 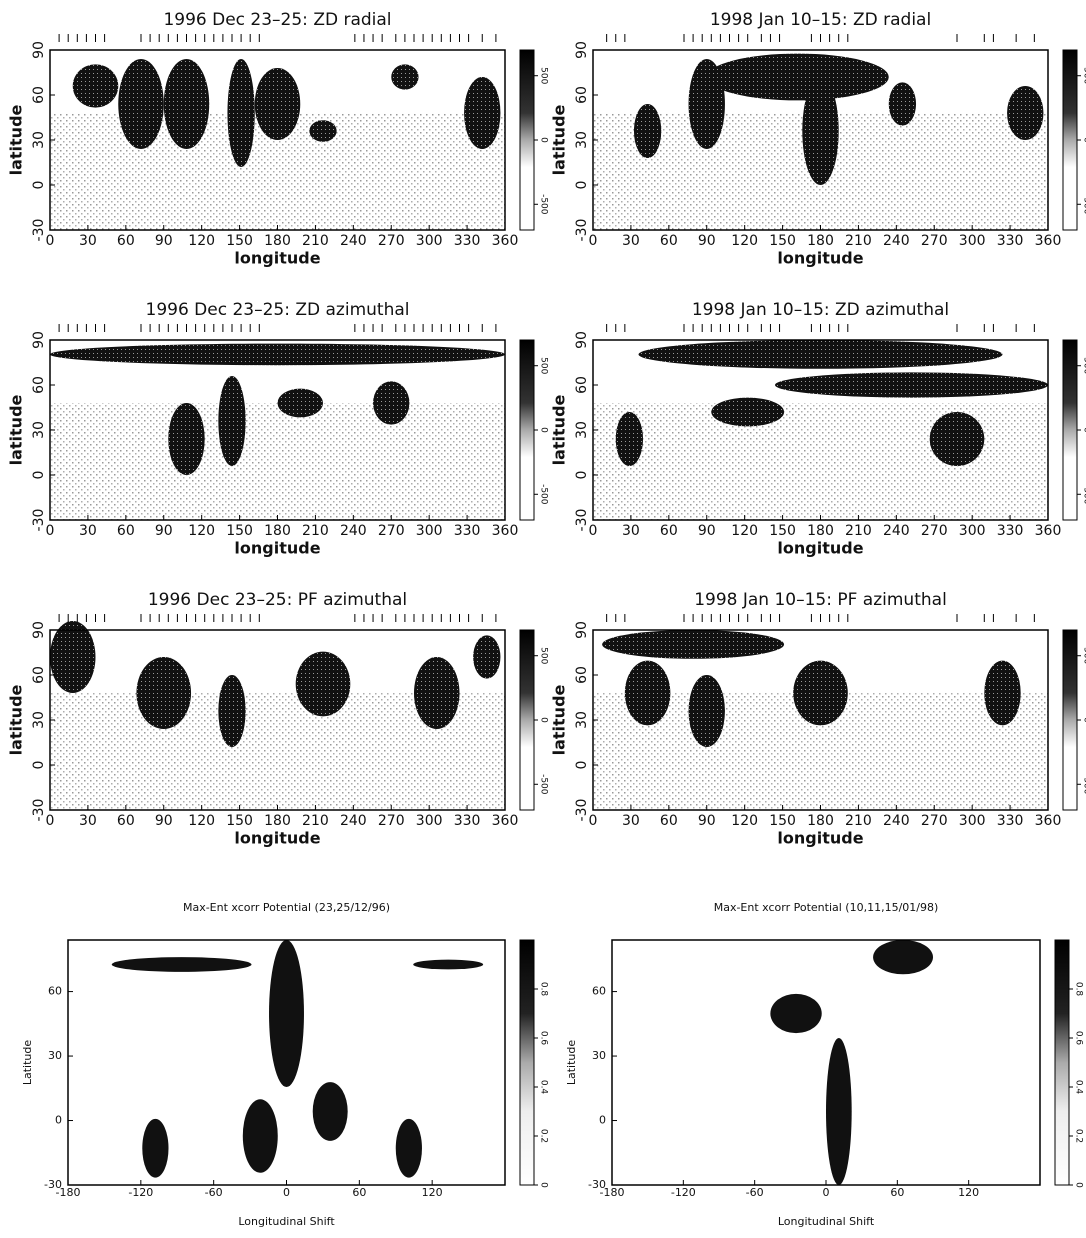 What do you see at coordinates (277, 600) in the screenshot?
I see `chart-title: 1996 Dec 23–25: PF azimuthal` at bounding box center [277, 600].